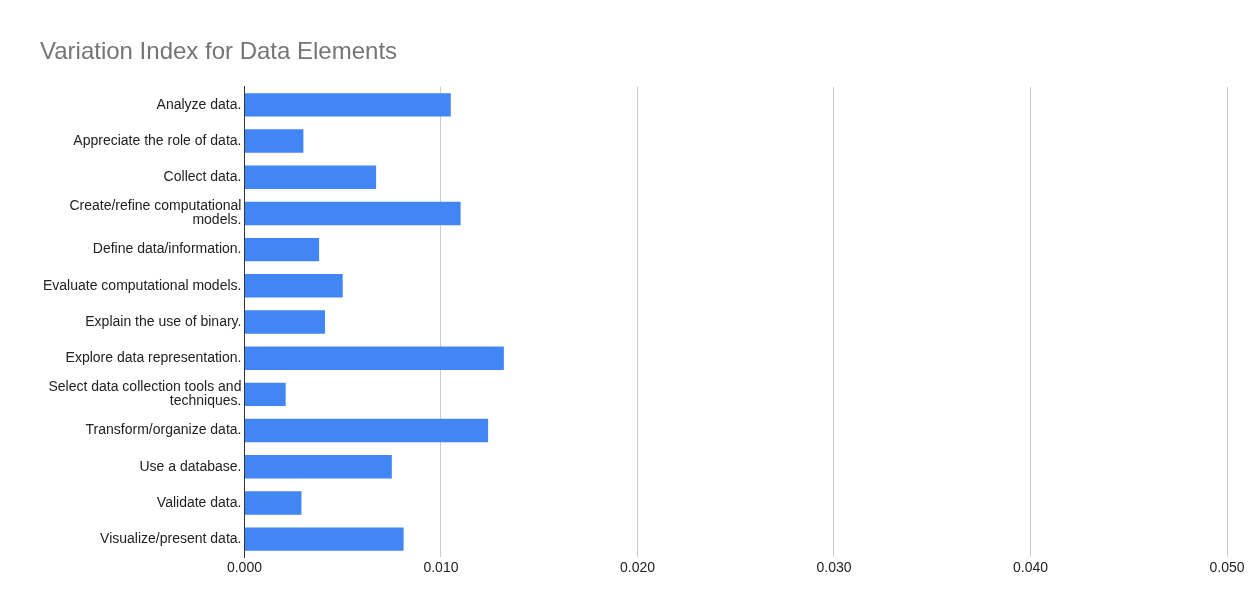 The width and height of the screenshot is (1249, 600). Describe the element at coordinates (219, 51) in the screenshot. I see `chart-title: Variation Index for Data Elements` at that location.